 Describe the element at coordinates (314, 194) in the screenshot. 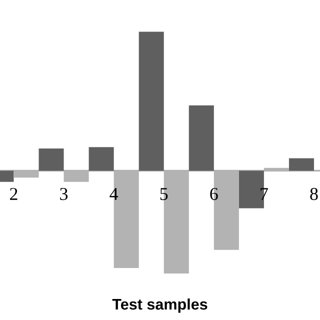

I see `x-tick-label: 8` at that location.